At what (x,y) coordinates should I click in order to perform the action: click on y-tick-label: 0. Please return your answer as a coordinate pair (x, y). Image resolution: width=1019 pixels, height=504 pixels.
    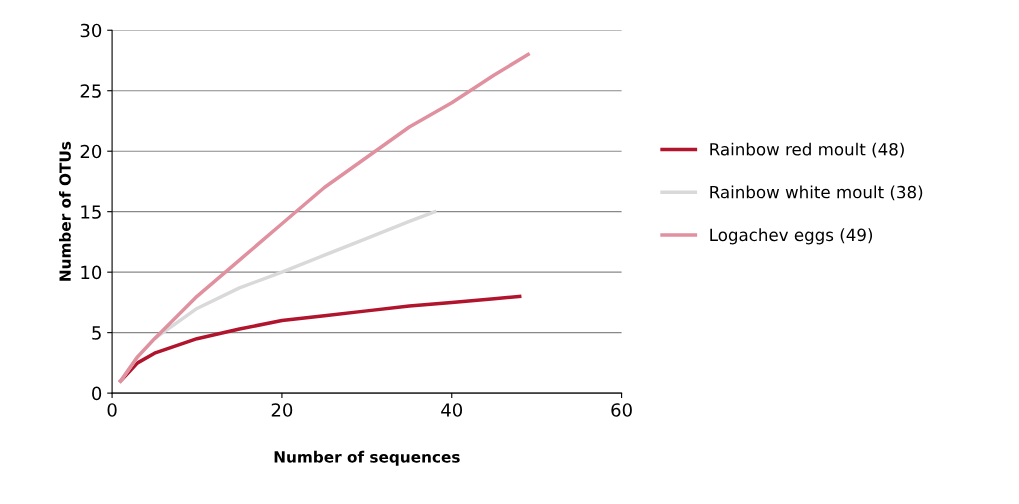
    Looking at the image, I should click on (97, 393).